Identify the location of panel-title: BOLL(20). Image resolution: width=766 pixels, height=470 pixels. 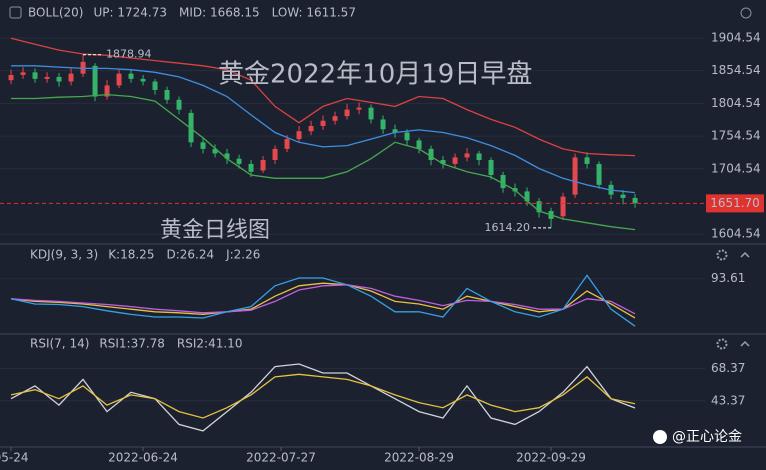
(55, 13).